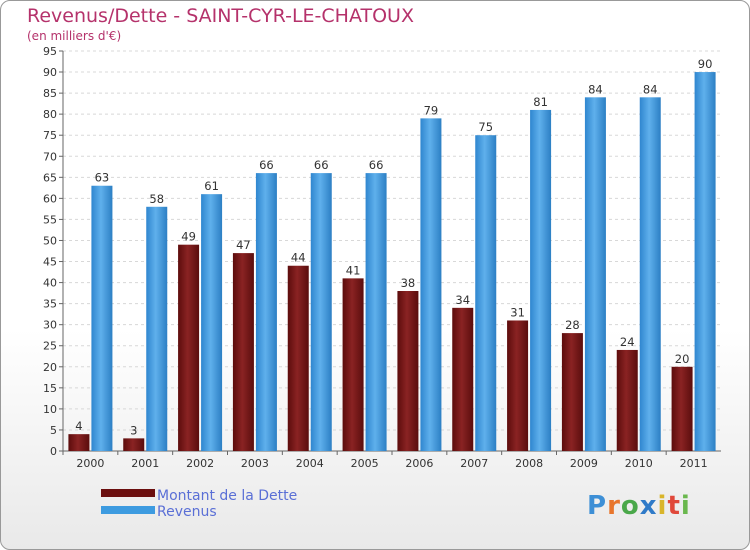 The width and height of the screenshot is (750, 550). Describe the element at coordinates (572, 325) in the screenshot. I see `data-label-dette: 28` at that location.